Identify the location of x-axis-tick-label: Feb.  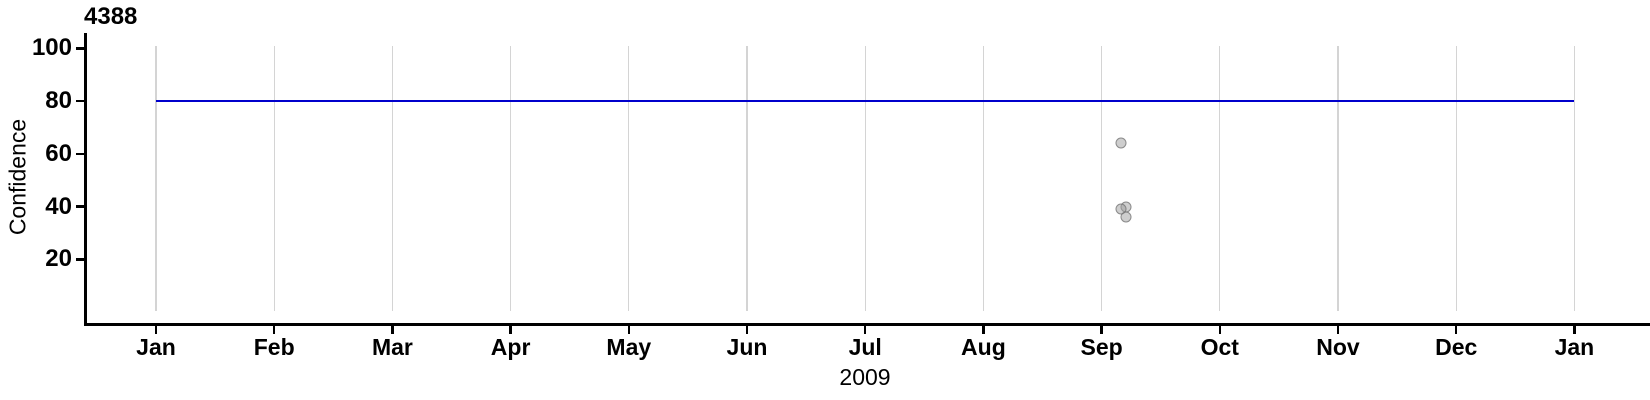
(274, 347).